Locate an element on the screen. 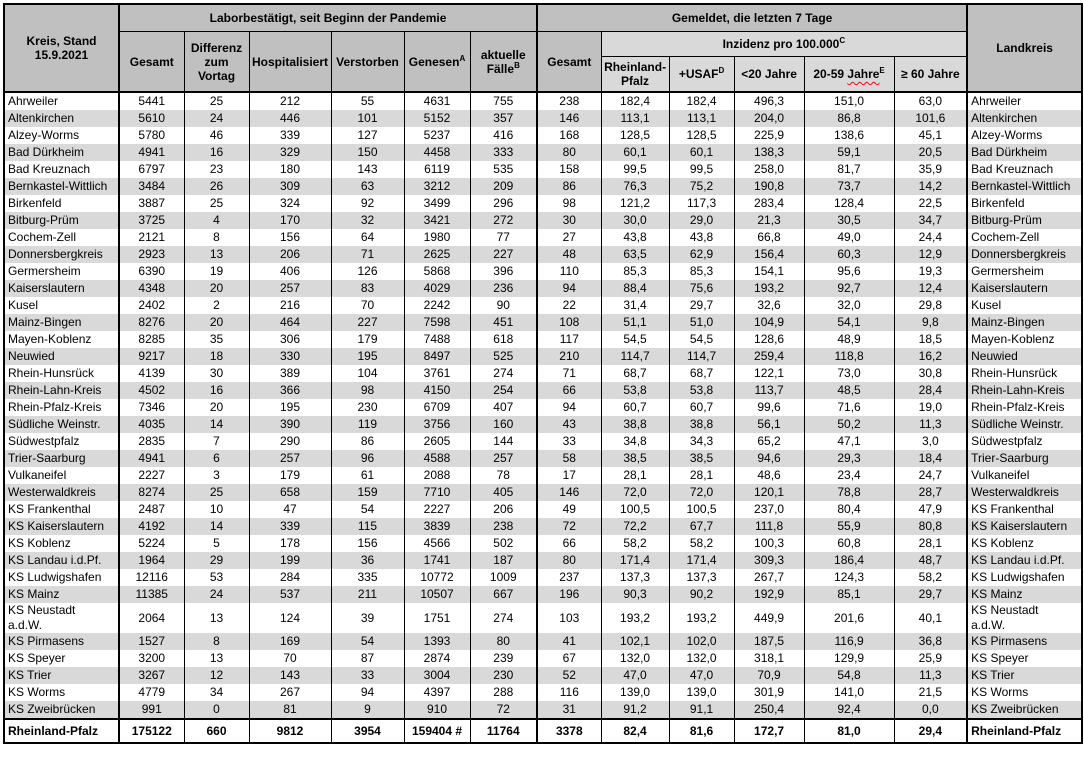 Image resolution: width=1084 pixels, height=776 pixels. landkreis-cell: KS Neustadt a.d.W. is located at coordinates (1024, 618).